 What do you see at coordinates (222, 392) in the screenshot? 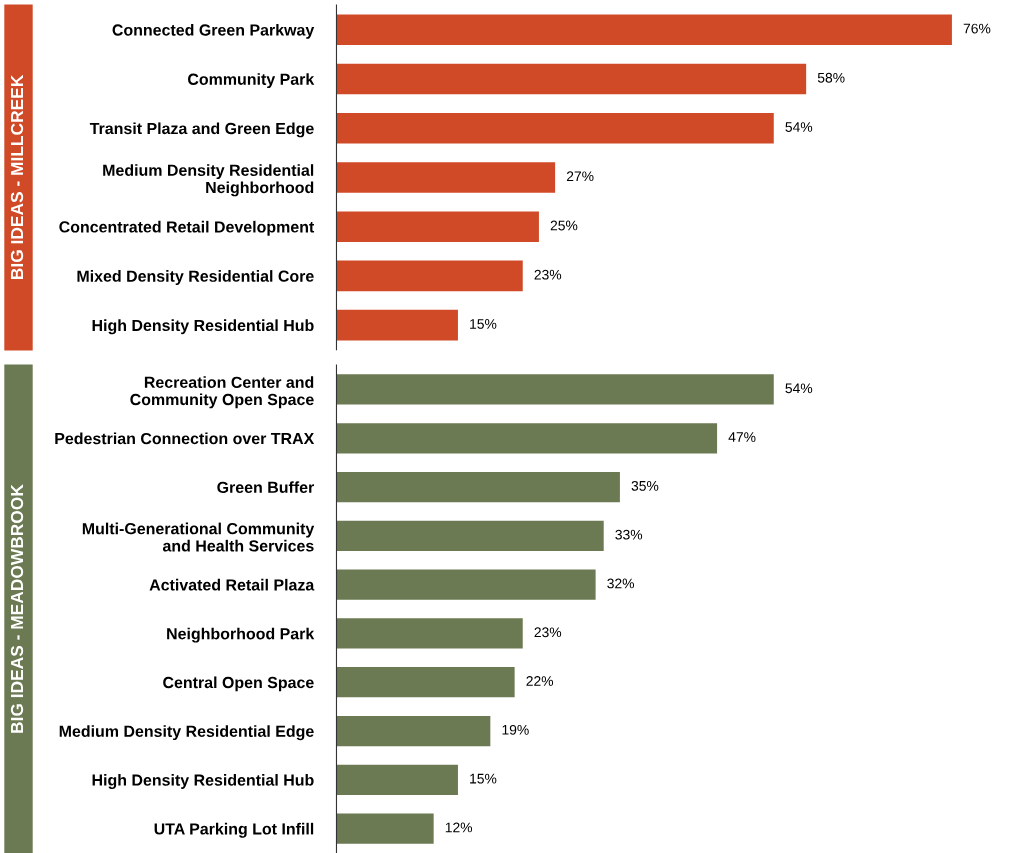
I see `y-tick-label: Recreation Center and Community Open Space` at bounding box center [222, 392].